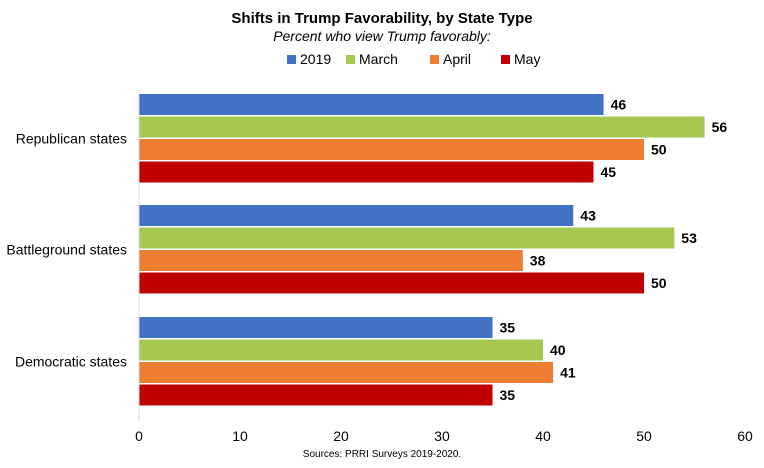  I want to click on data-label-battleground-states-march: 53, so click(689, 238).